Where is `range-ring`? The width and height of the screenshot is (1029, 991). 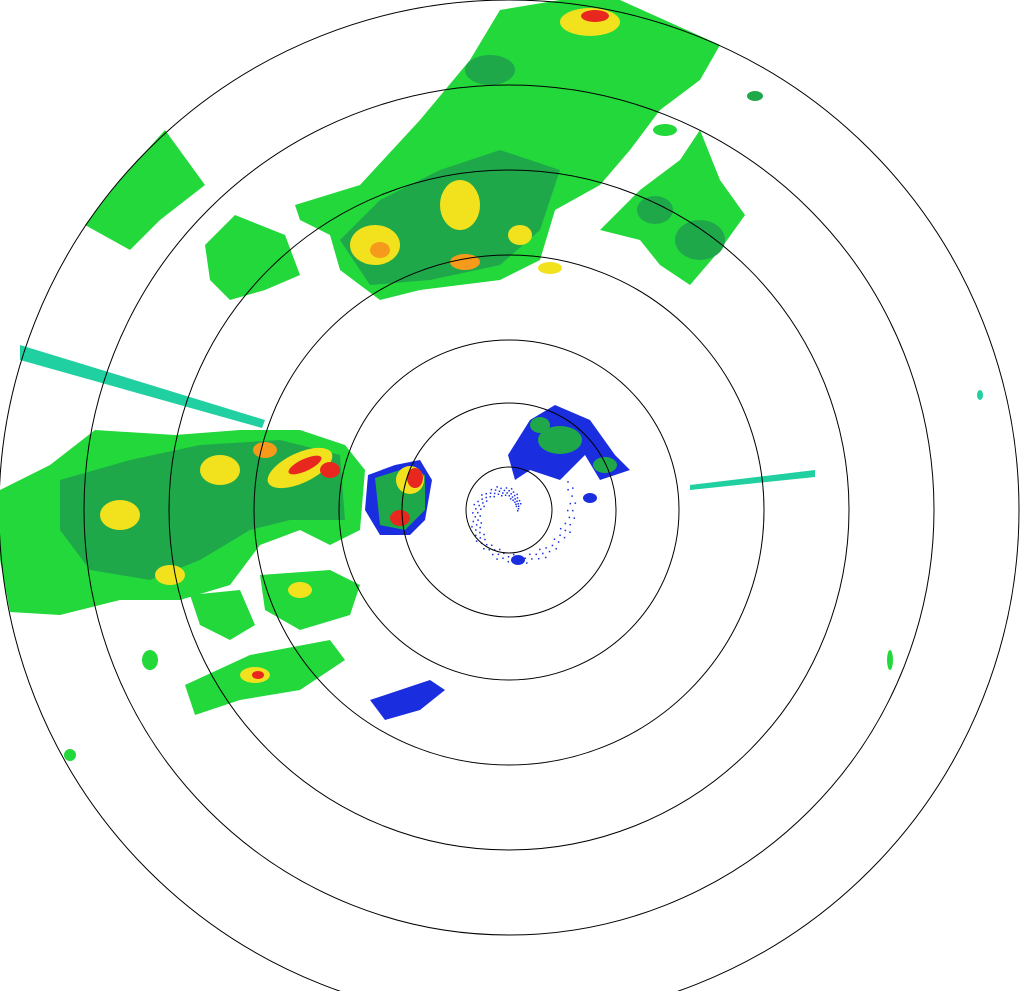 range-ring is located at coordinates (509, 510).